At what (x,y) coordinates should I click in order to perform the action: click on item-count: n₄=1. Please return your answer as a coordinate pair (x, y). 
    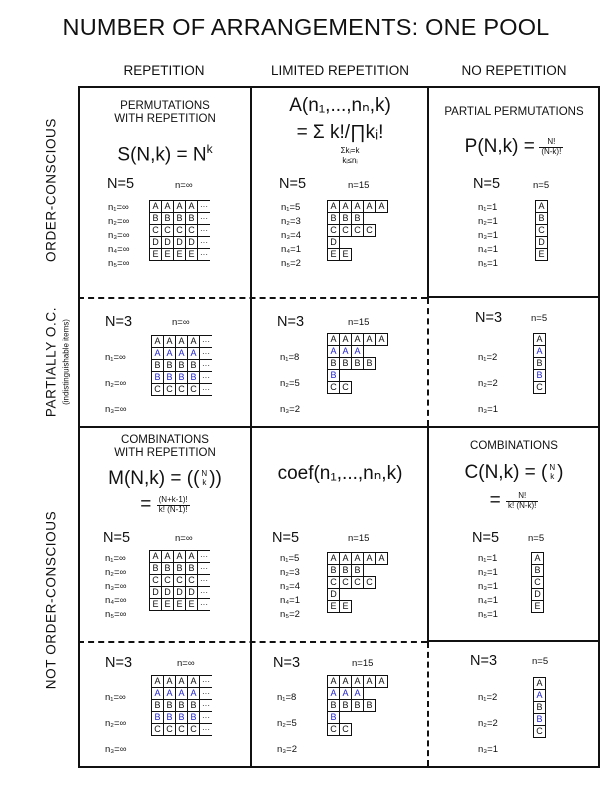
    Looking at the image, I should click on (488, 600).